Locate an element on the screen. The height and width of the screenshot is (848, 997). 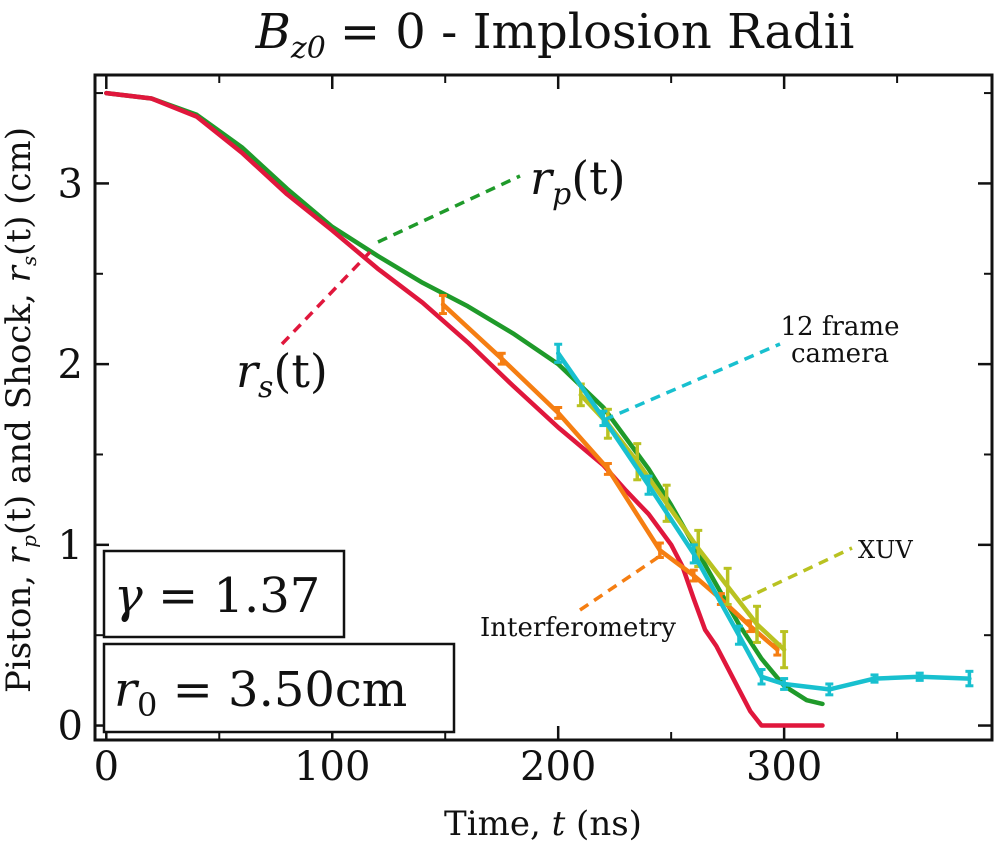
xlabel-var: t is located at coordinates (559, 824).